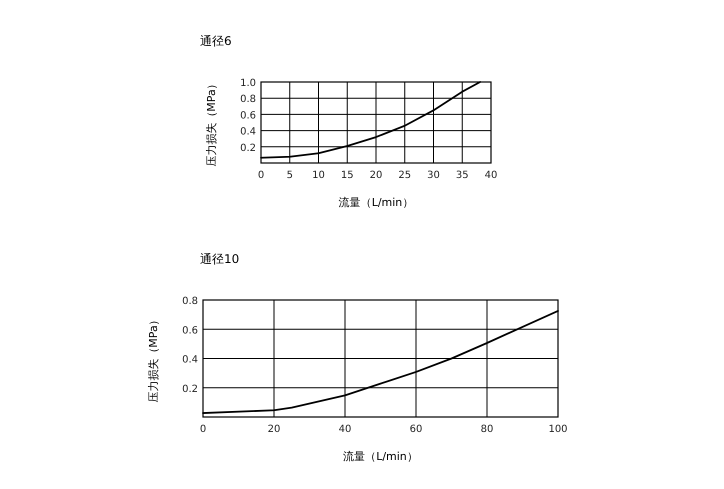  What do you see at coordinates (558, 429) in the screenshot?
I see `x-tick-label: 100` at bounding box center [558, 429].